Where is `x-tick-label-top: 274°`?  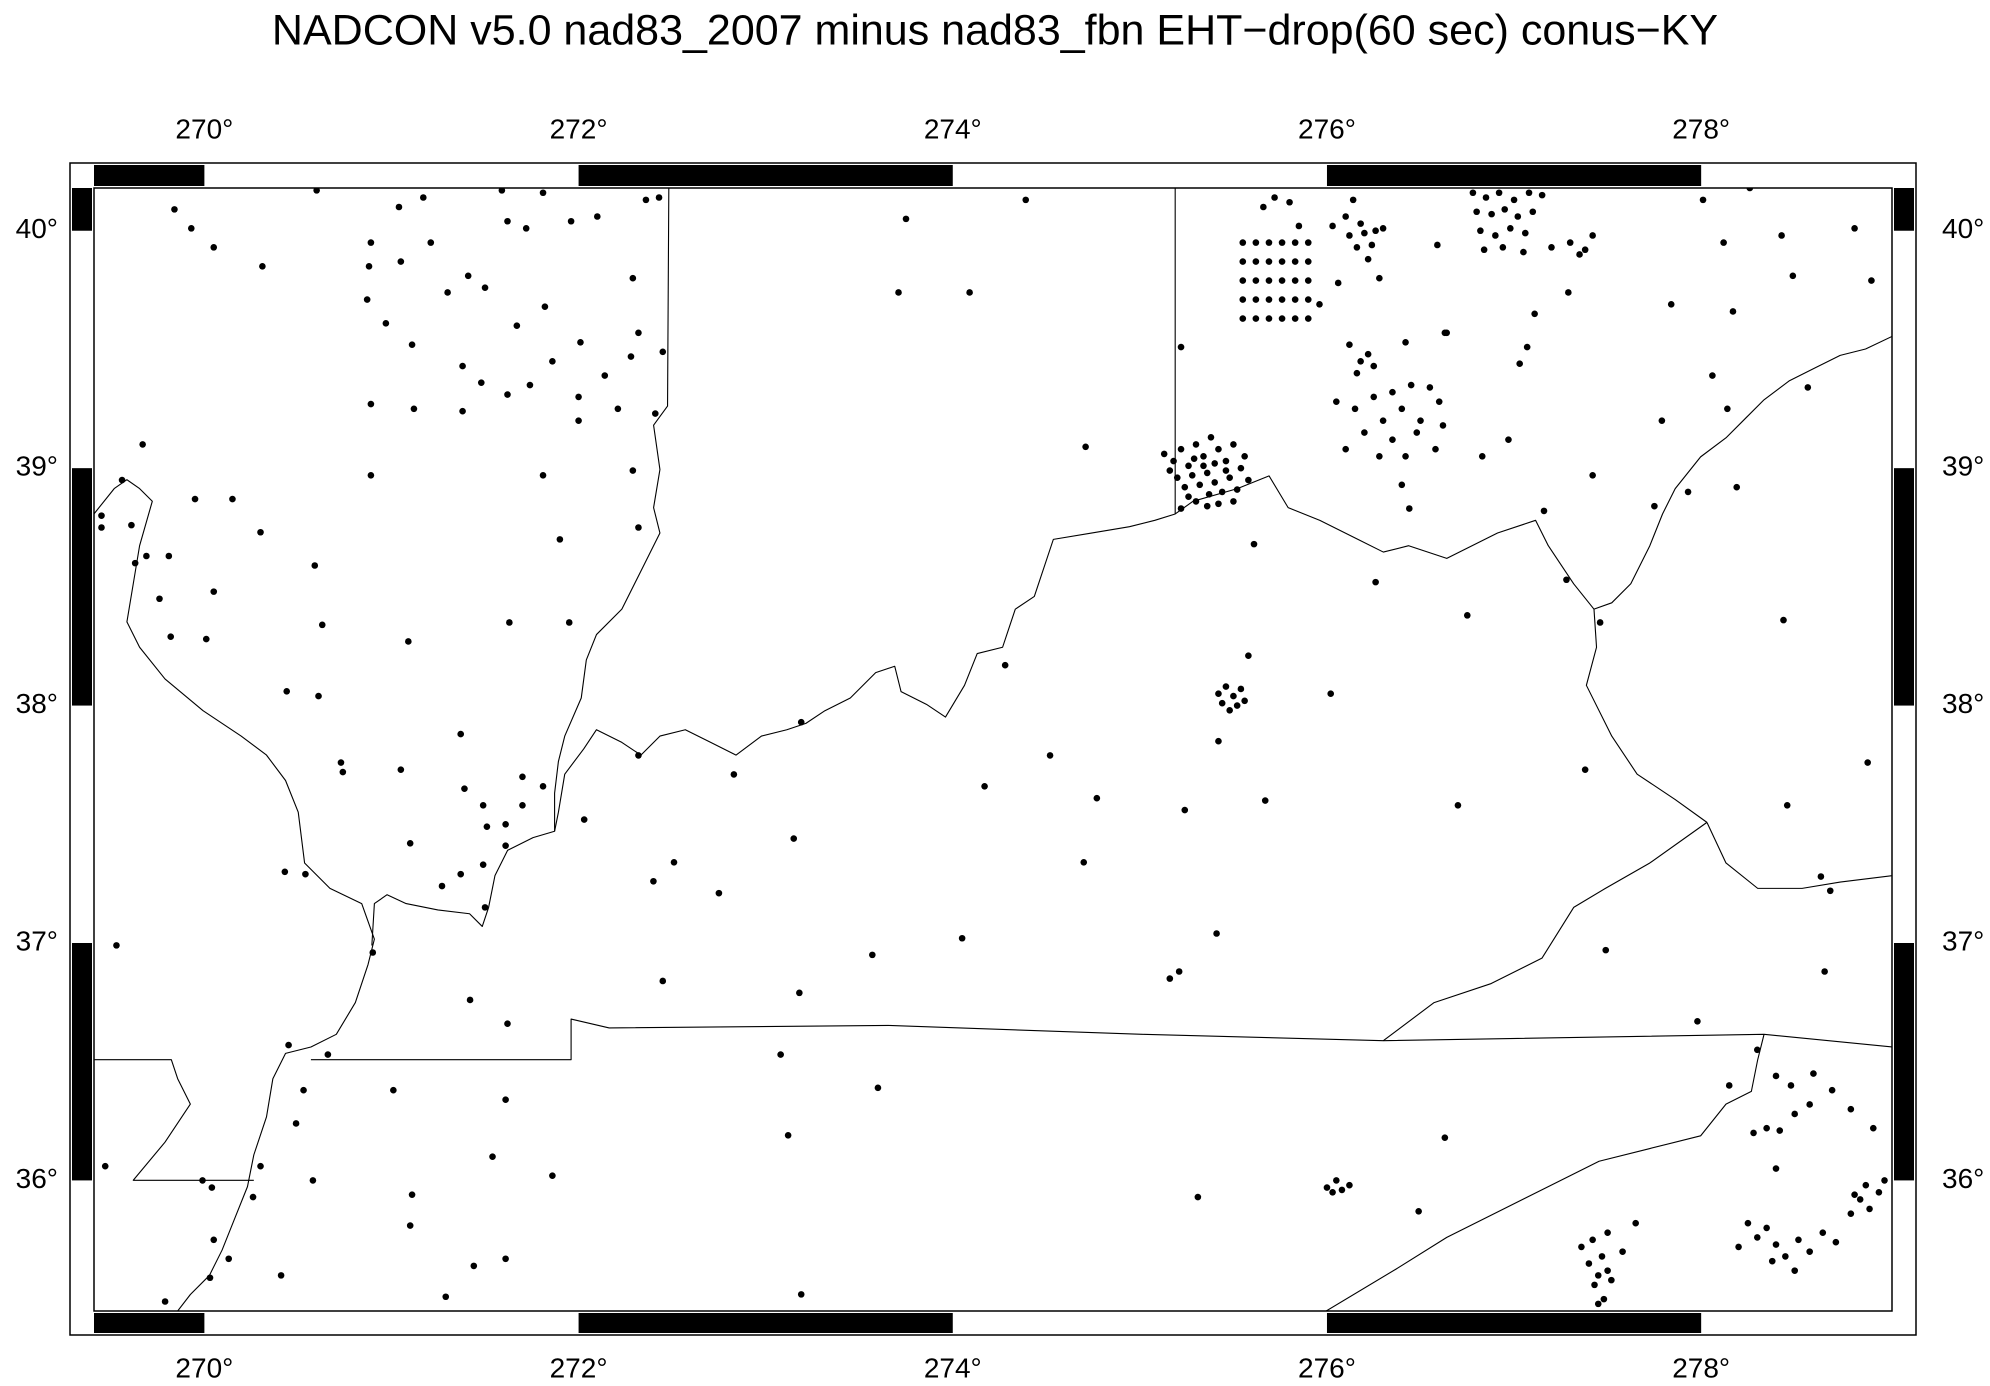 x-tick-label-top: 274° is located at coordinates (953, 128).